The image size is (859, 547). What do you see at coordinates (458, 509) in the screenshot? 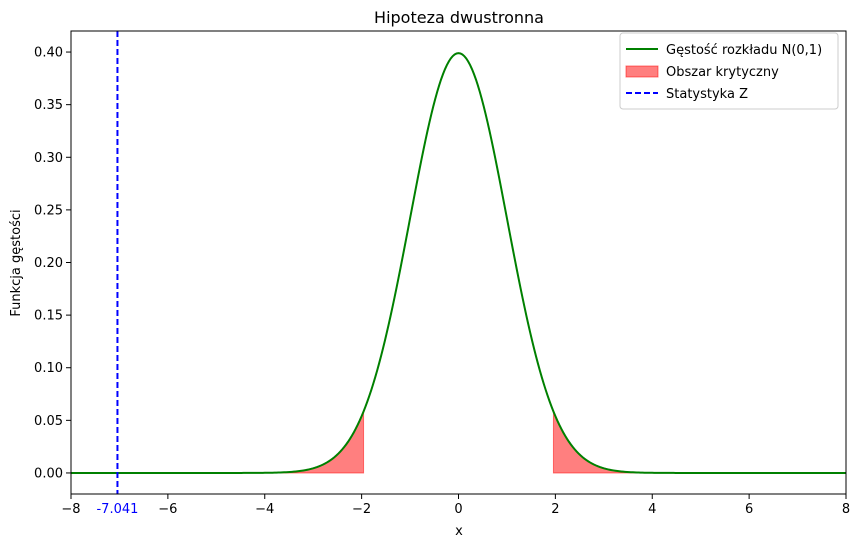
I see `x-tick-label: 0` at bounding box center [458, 509].